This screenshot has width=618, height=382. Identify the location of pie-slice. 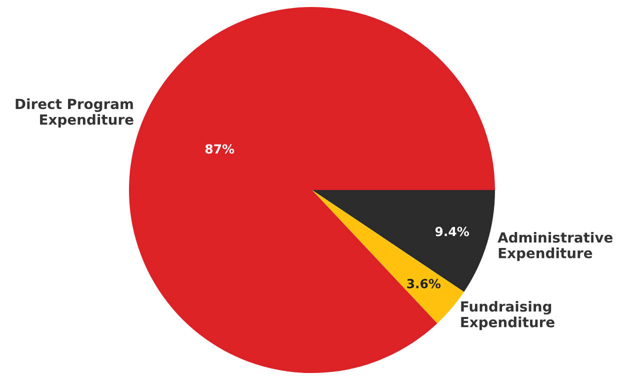
(403, 241).